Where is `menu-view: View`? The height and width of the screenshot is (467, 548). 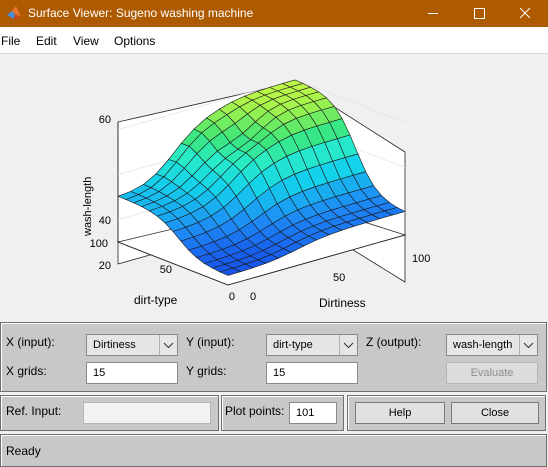 menu-view: View is located at coordinates (86, 41).